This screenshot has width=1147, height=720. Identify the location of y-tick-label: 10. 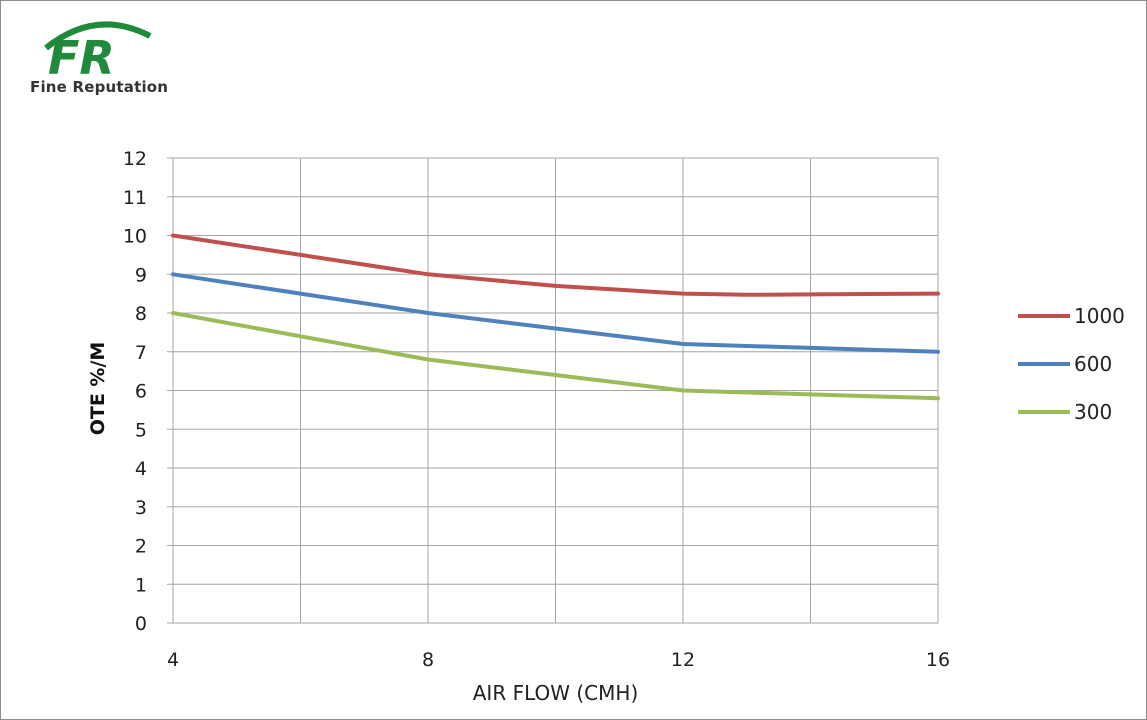
(135, 237).